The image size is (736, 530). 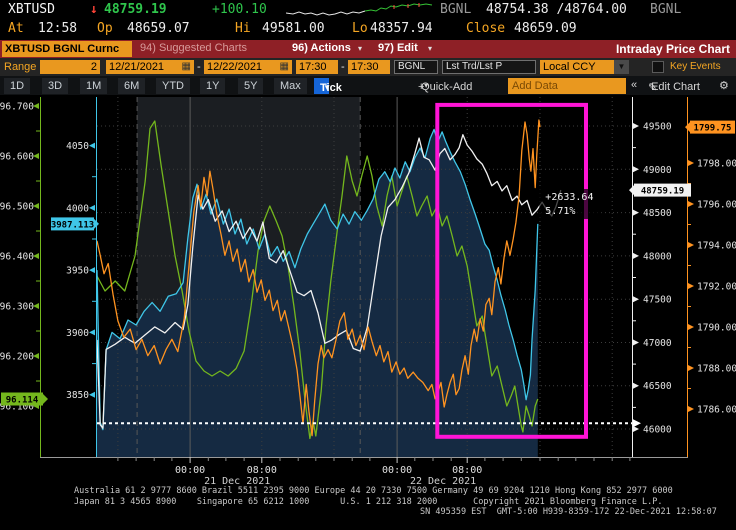 I want to click on low-line-arrow-icon, so click(x=637, y=423).